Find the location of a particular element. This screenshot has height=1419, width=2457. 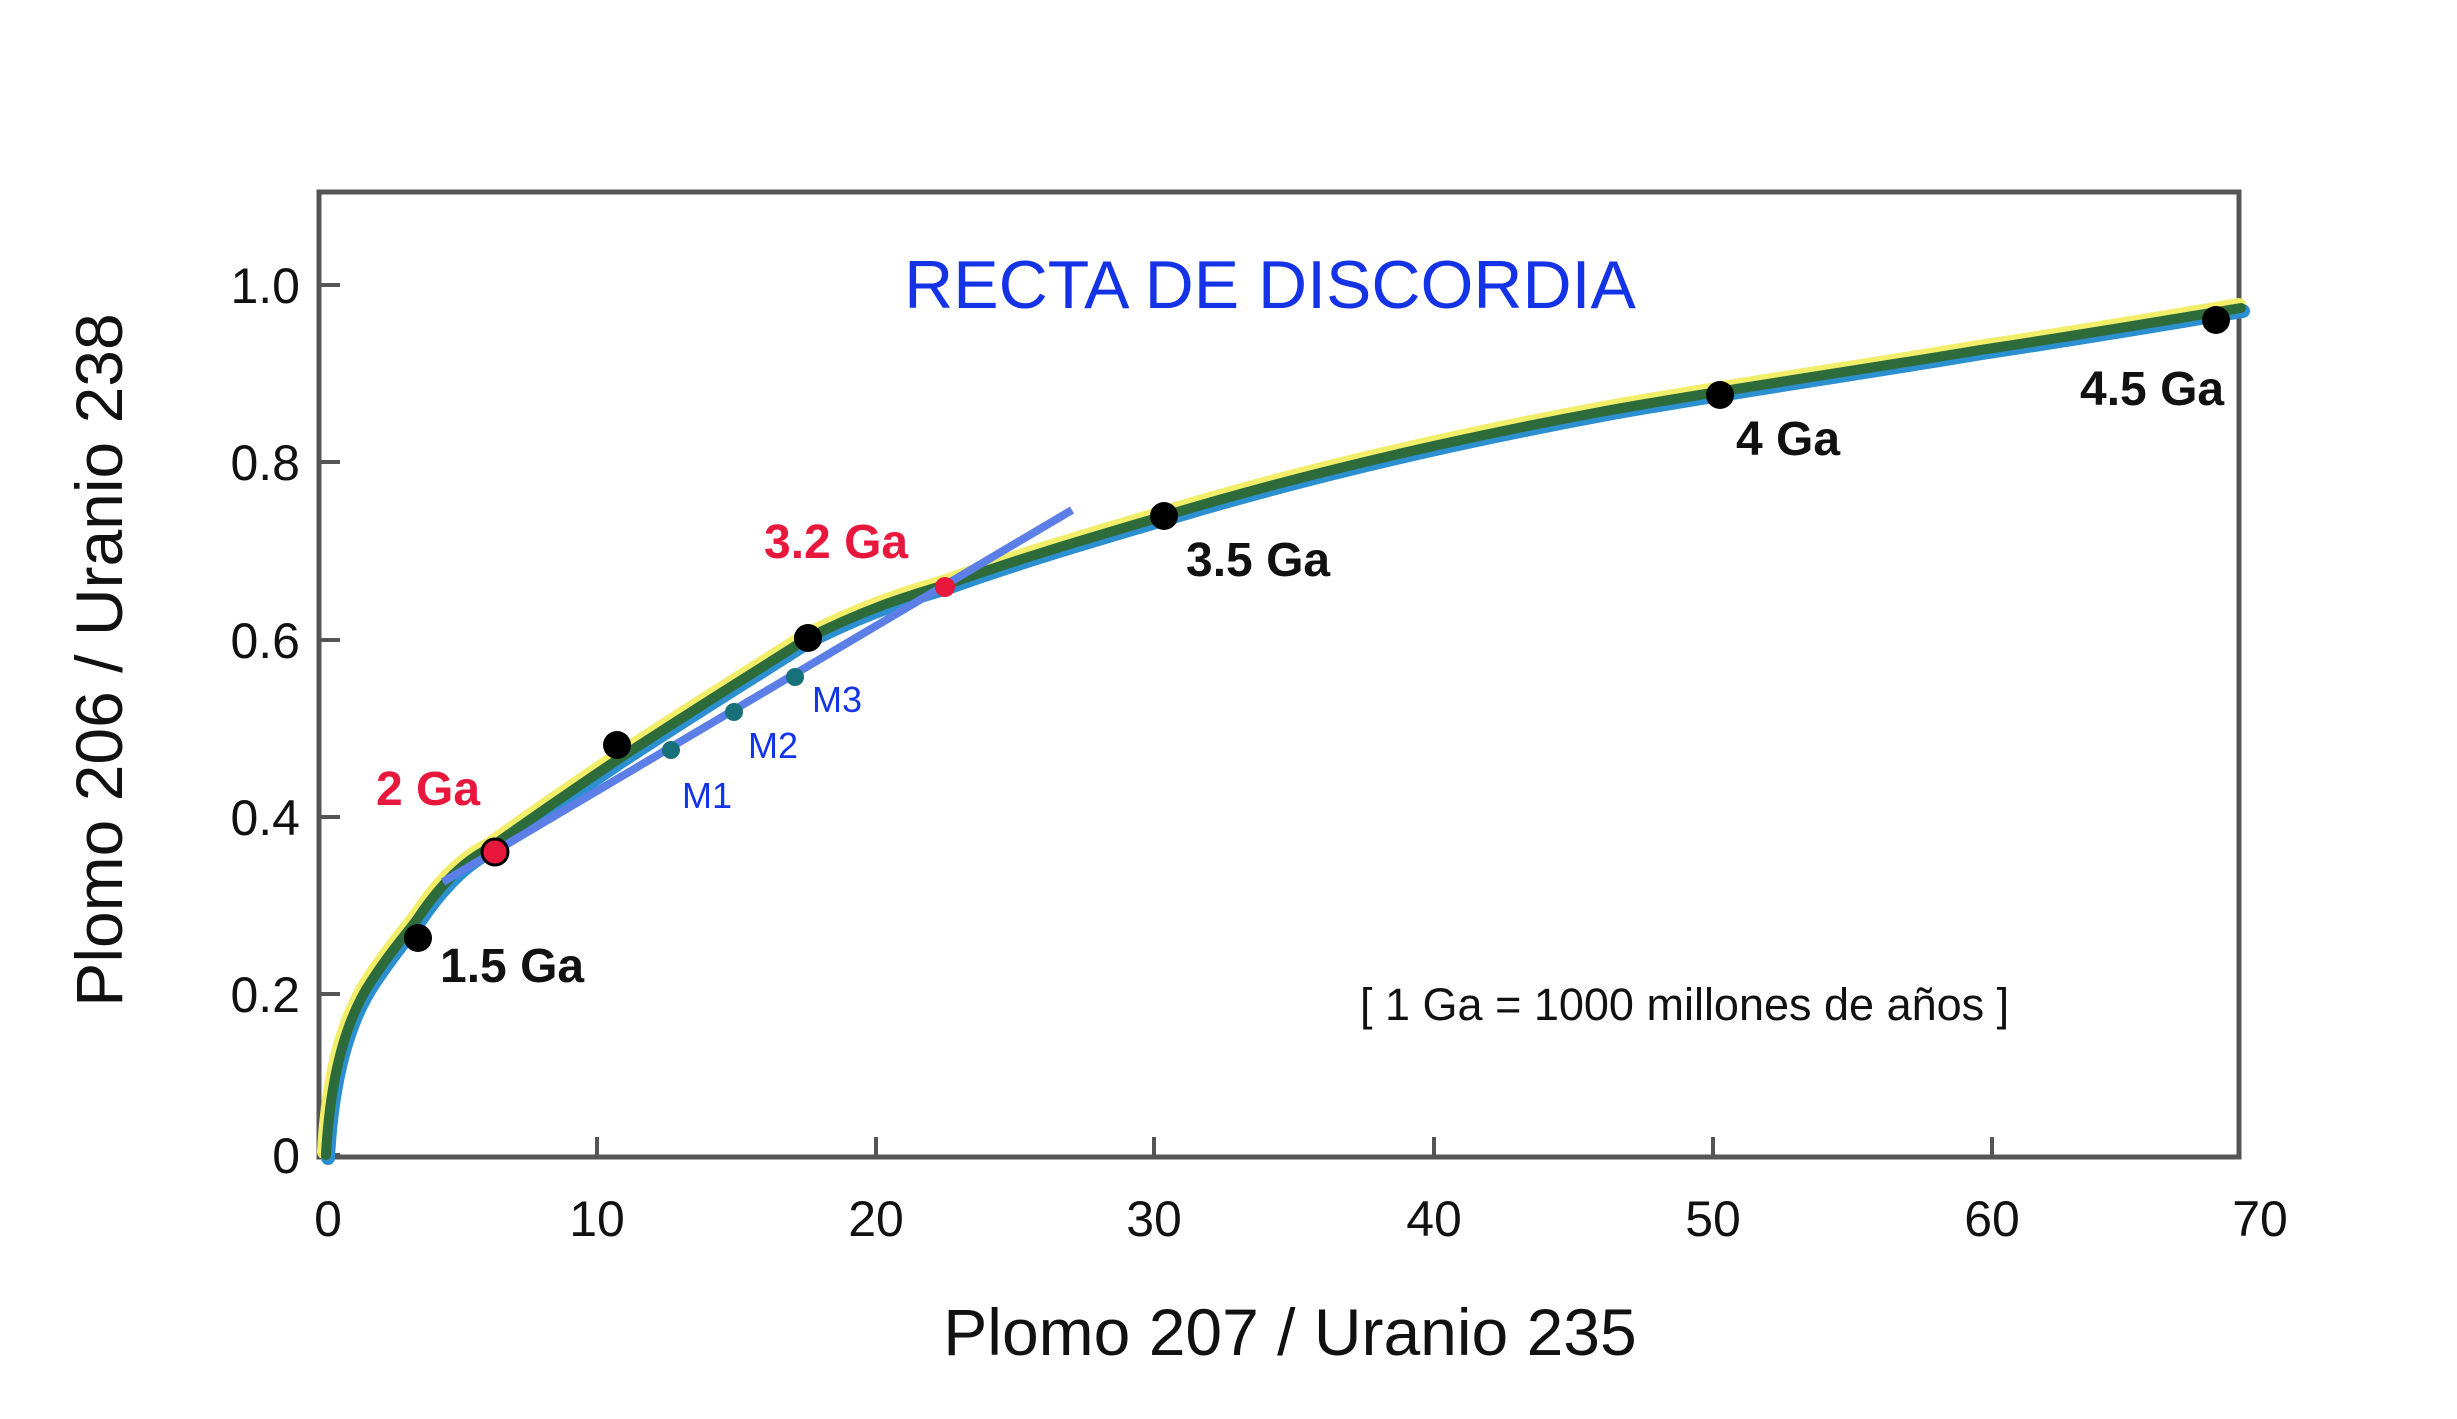

sample-point-m2 is located at coordinates (734, 712).